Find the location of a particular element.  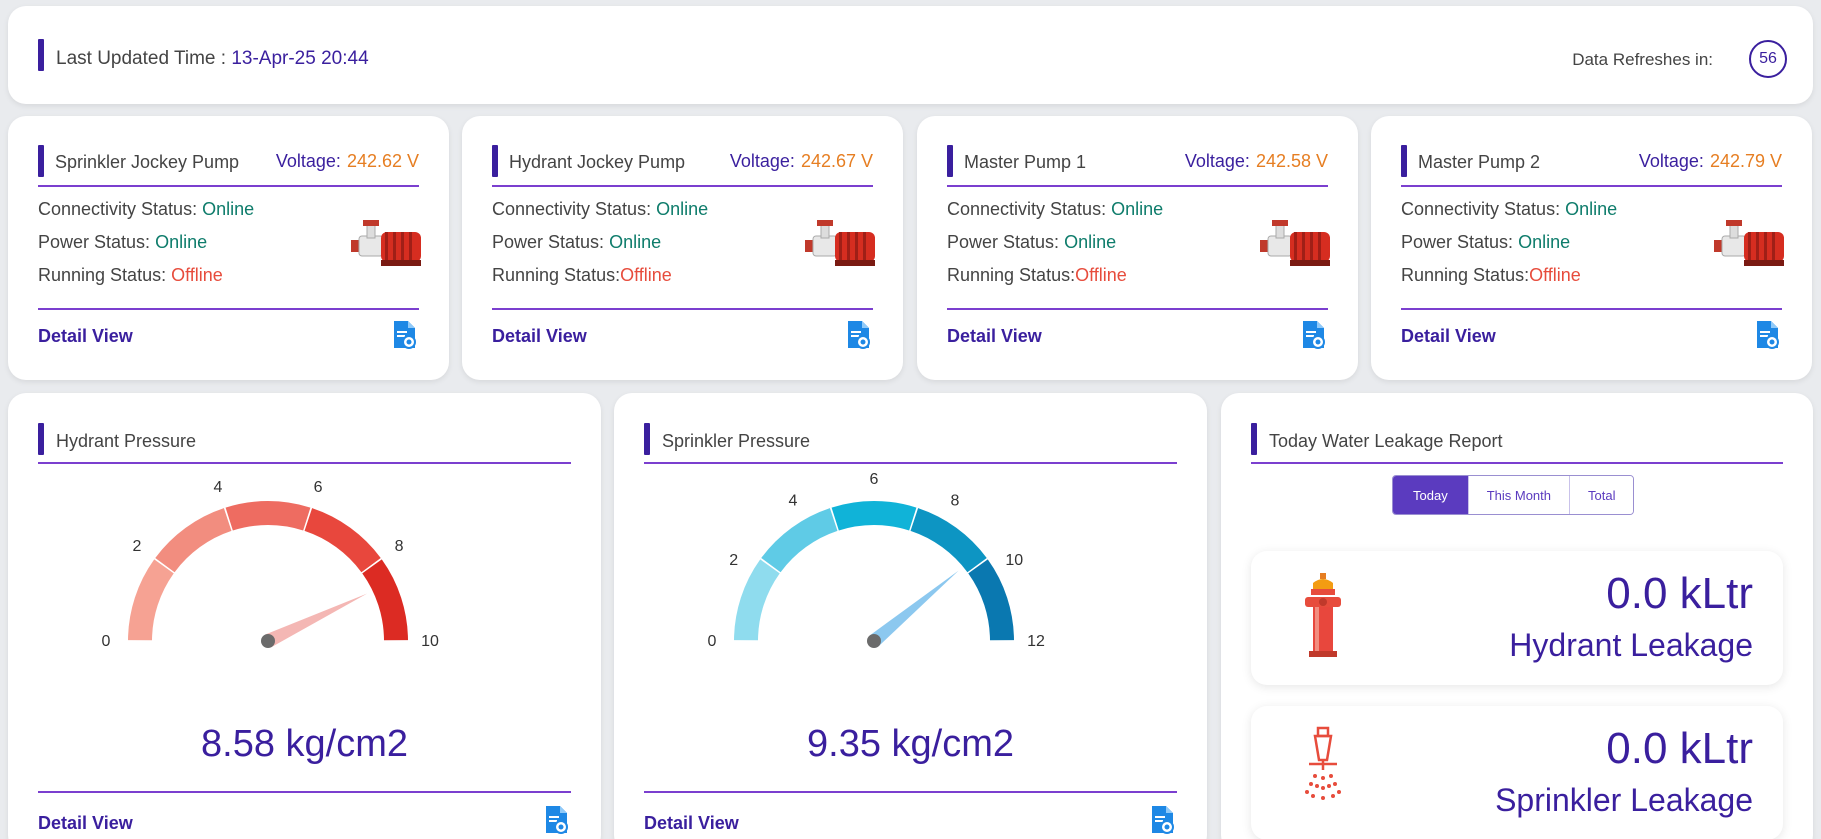

tab-today: Today is located at coordinates (1431, 495).